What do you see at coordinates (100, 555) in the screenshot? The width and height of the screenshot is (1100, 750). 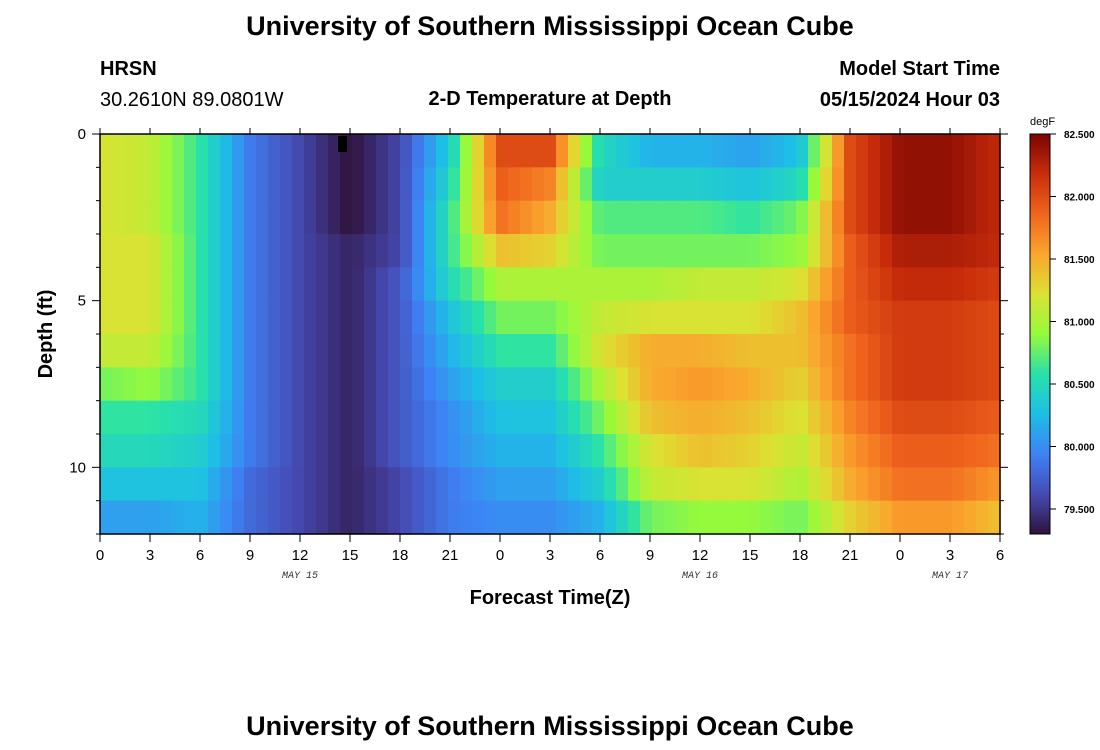 I see `x-tick-label: 0` at bounding box center [100, 555].